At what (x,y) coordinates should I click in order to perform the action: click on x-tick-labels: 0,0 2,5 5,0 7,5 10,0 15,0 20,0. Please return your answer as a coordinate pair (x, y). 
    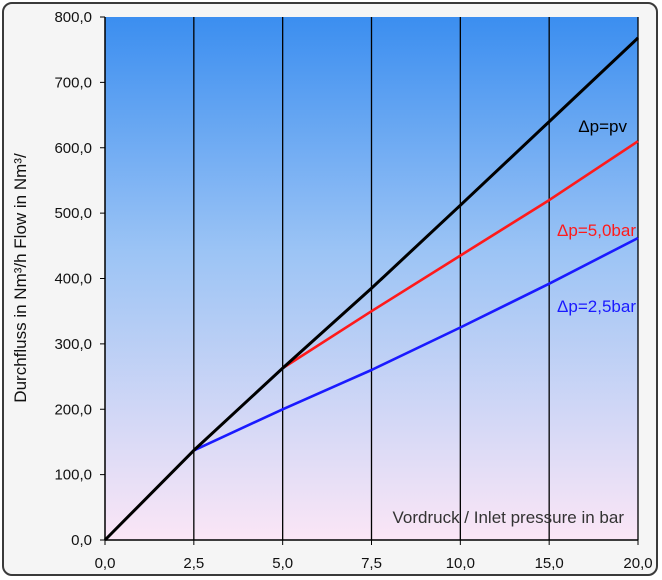
    Looking at the image, I should click on (374, 556).